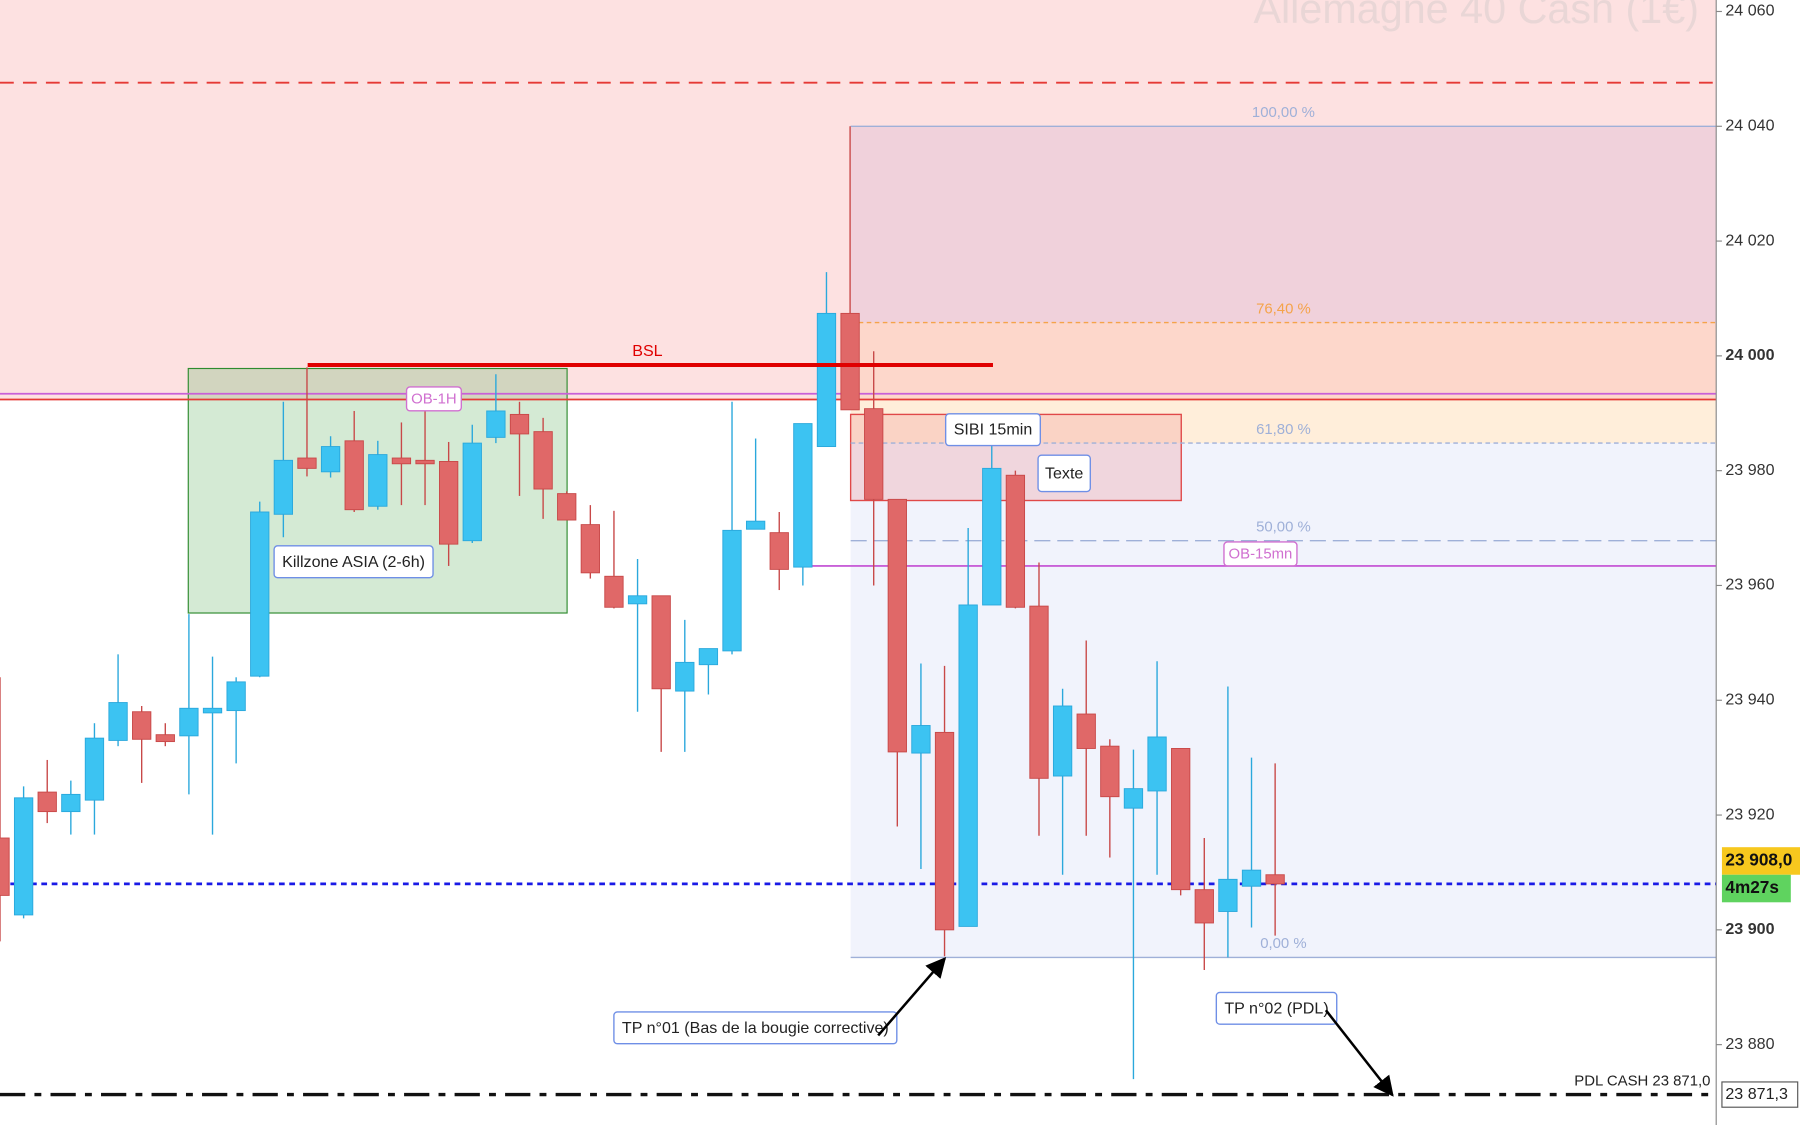  I want to click on note-label-box, so click(1064, 473).